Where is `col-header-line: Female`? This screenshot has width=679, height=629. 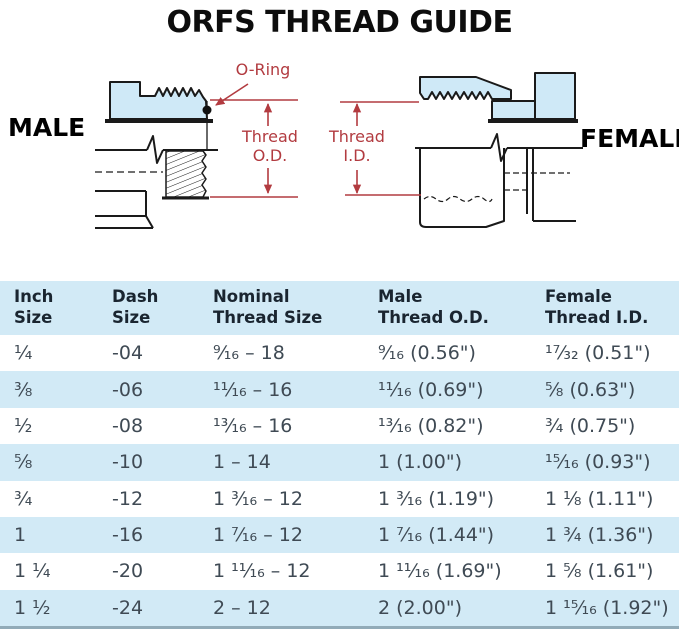
col-header-line: Female is located at coordinates (578, 297).